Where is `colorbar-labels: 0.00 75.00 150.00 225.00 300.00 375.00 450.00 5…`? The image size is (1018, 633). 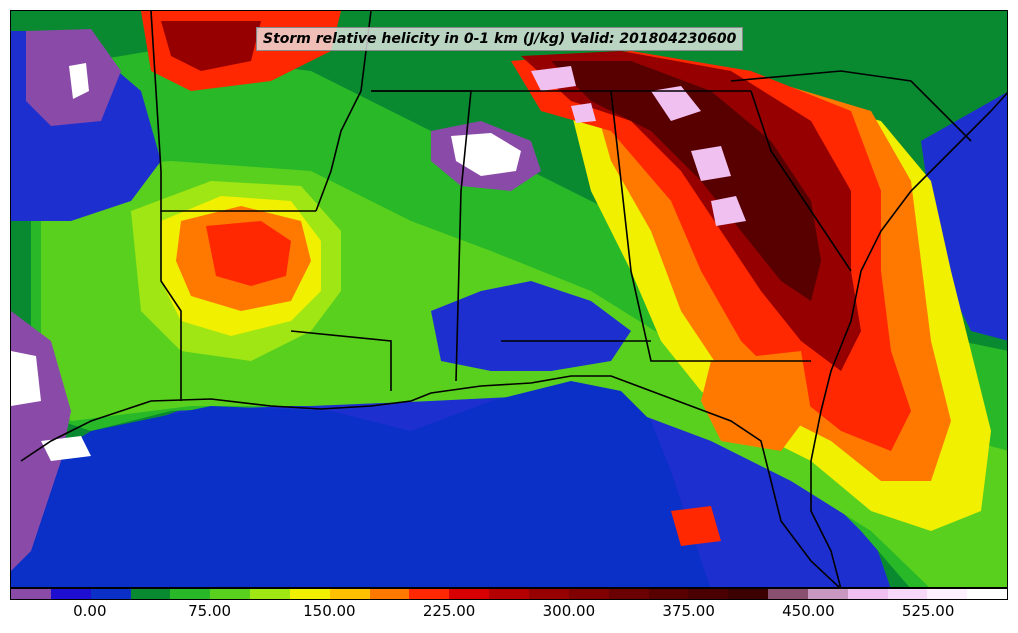 colorbar-labels: 0.00 75.00 150.00 225.00 300.00 375.00 450.00 5… is located at coordinates (509, 612).